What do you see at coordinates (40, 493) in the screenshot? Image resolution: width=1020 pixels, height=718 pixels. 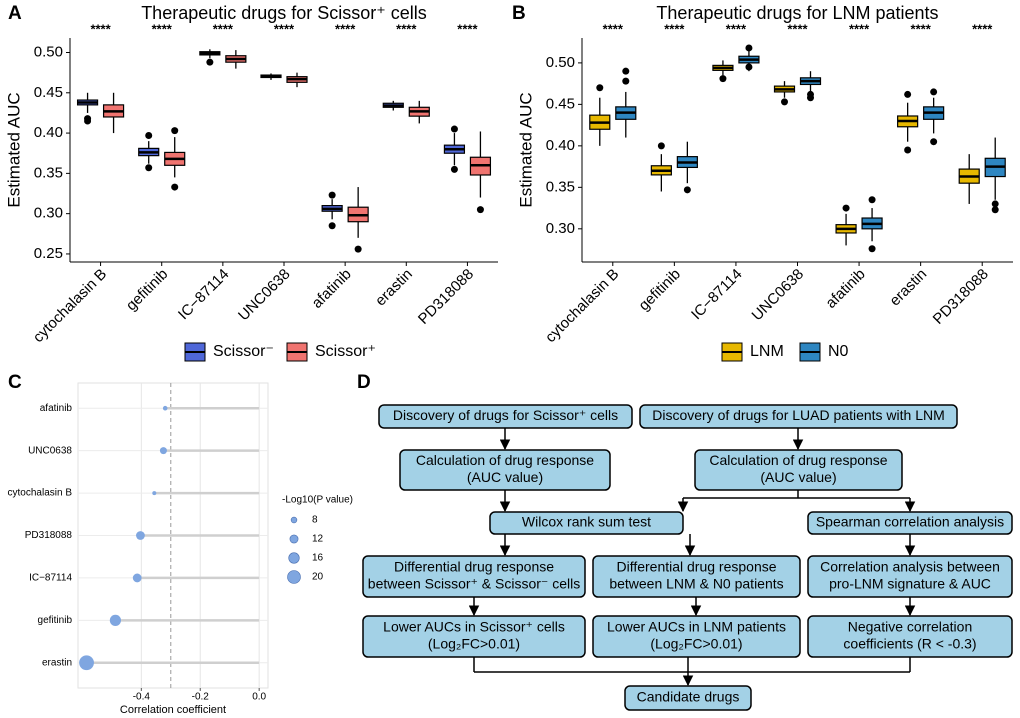 I see `y-tick-label: cytochalasin B` at bounding box center [40, 493].